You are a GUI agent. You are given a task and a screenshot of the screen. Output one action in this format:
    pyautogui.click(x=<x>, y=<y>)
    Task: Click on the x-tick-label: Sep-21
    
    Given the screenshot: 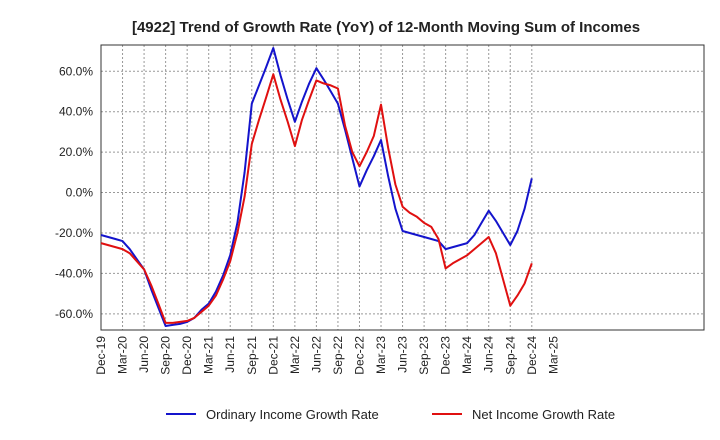 What is the action you would take?
    pyautogui.click(x=252, y=355)
    